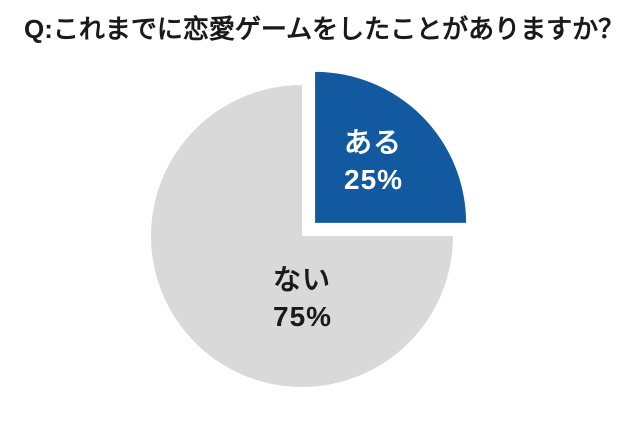  I want to click on pie-label-aru-name: ある, so click(373, 142).